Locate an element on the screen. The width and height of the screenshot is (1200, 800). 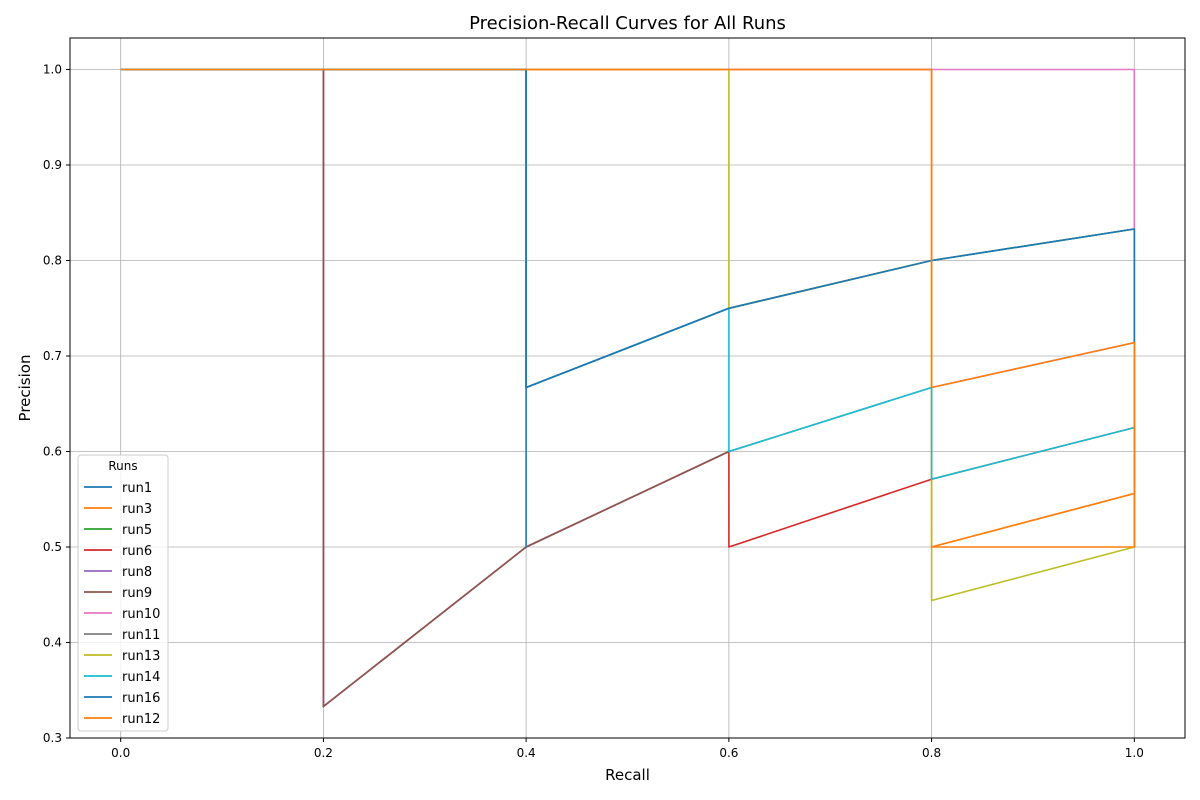
legend-label-run6: run6 is located at coordinates (137, 551).